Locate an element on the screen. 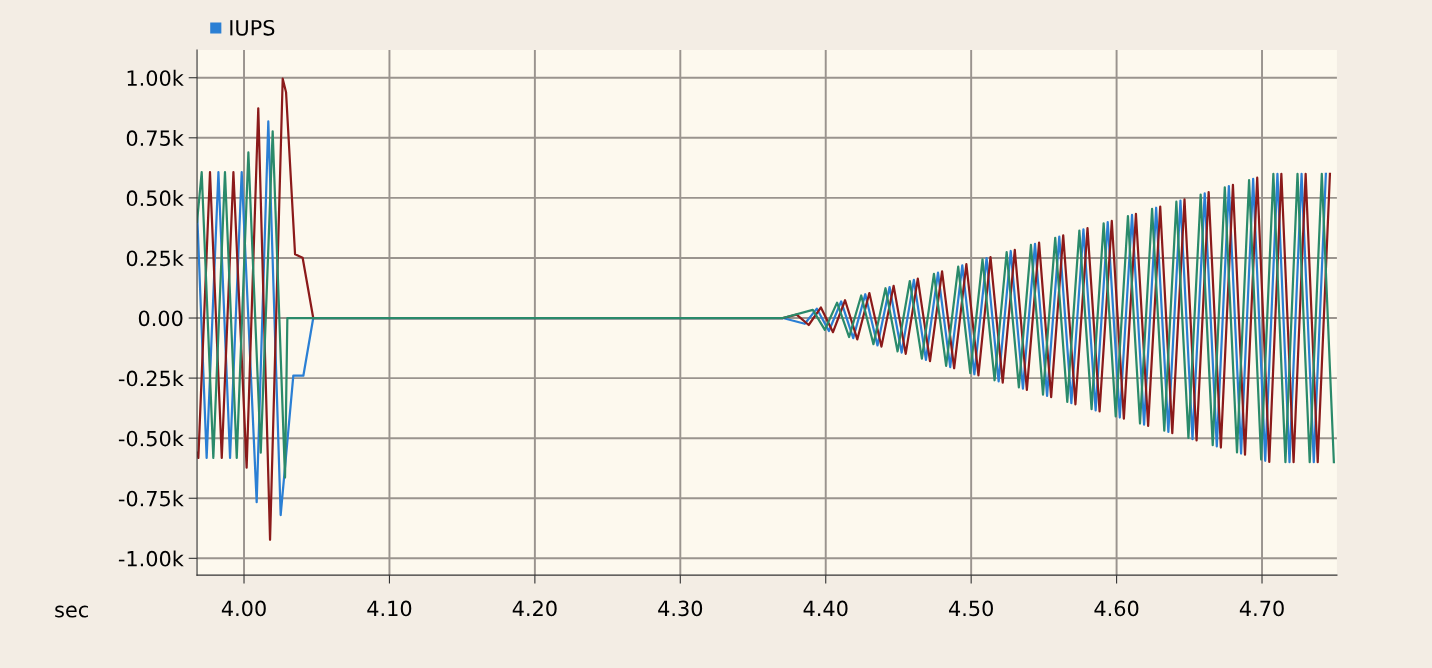  x-tick-label: 4.50 is located at coordinates (970, 608).